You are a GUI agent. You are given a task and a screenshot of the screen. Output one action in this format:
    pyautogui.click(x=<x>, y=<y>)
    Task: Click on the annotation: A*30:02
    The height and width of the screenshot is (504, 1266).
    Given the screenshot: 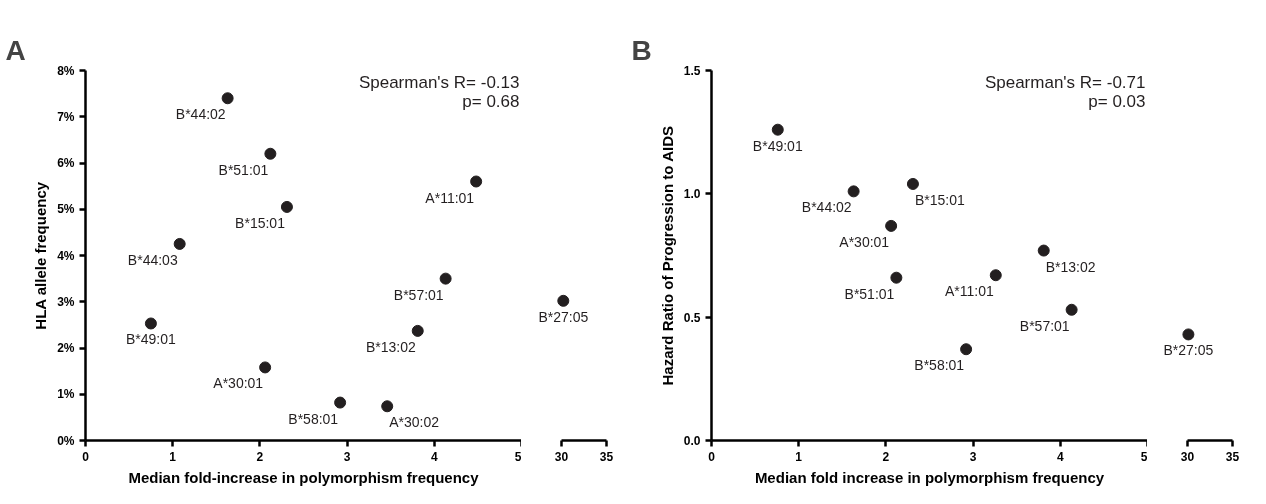 What is the action you would take?
    pyautogui.click(x=414, y=422)
    